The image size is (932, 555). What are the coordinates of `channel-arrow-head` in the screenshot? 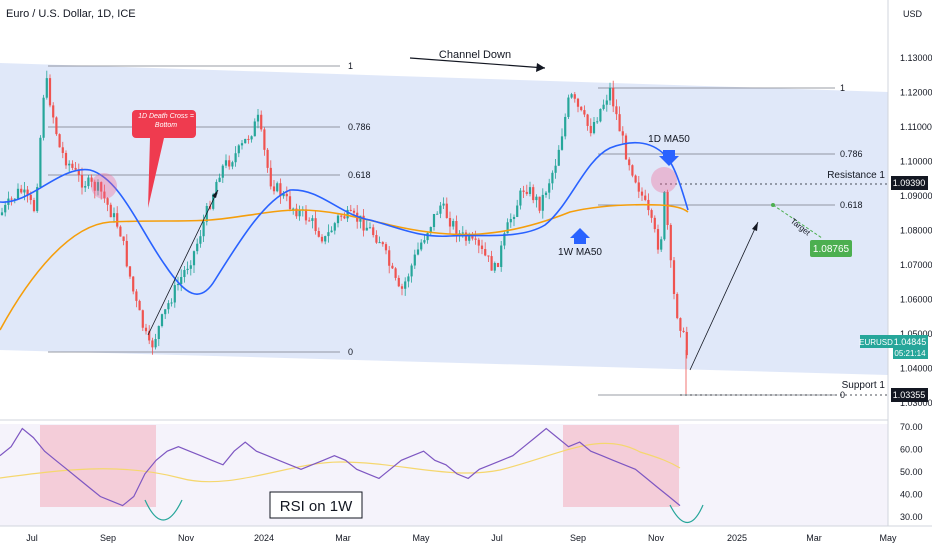 It's located at (540, 67).